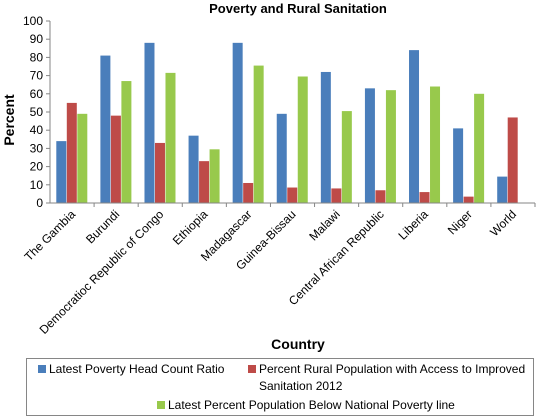 The image size is (538, 420). I want to click on bar-series-1-madagascar, so click(237, 123).